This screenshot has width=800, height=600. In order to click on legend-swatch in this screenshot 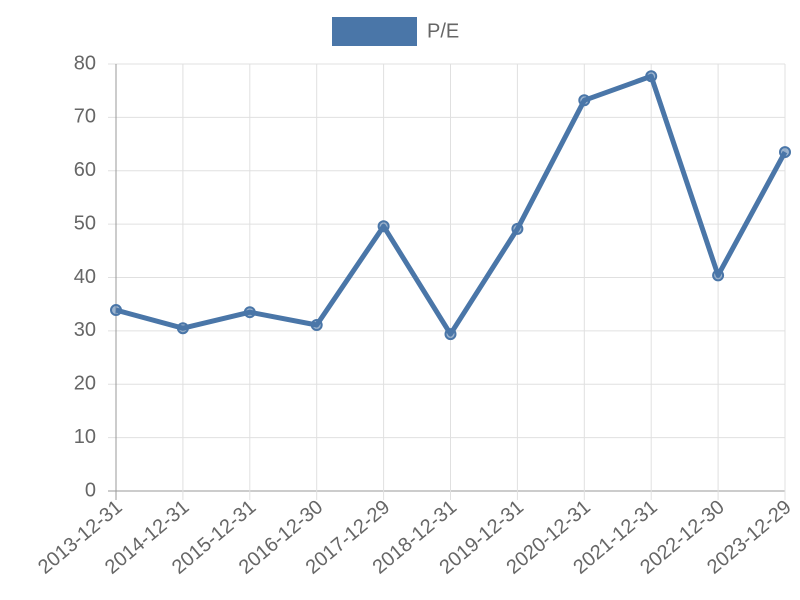, I will do `click(374, 31)`.